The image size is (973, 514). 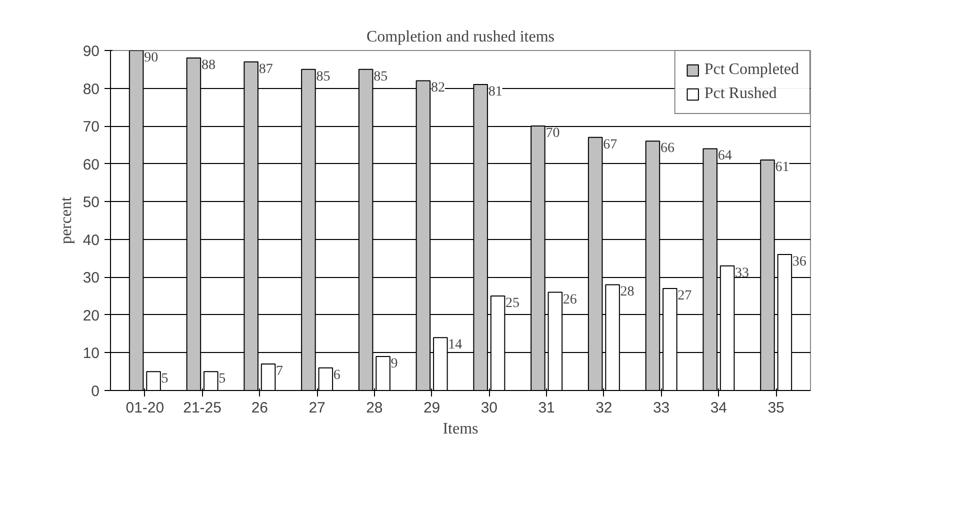 I want to click on x-tick-label: 34, so click(x=719, y=408).